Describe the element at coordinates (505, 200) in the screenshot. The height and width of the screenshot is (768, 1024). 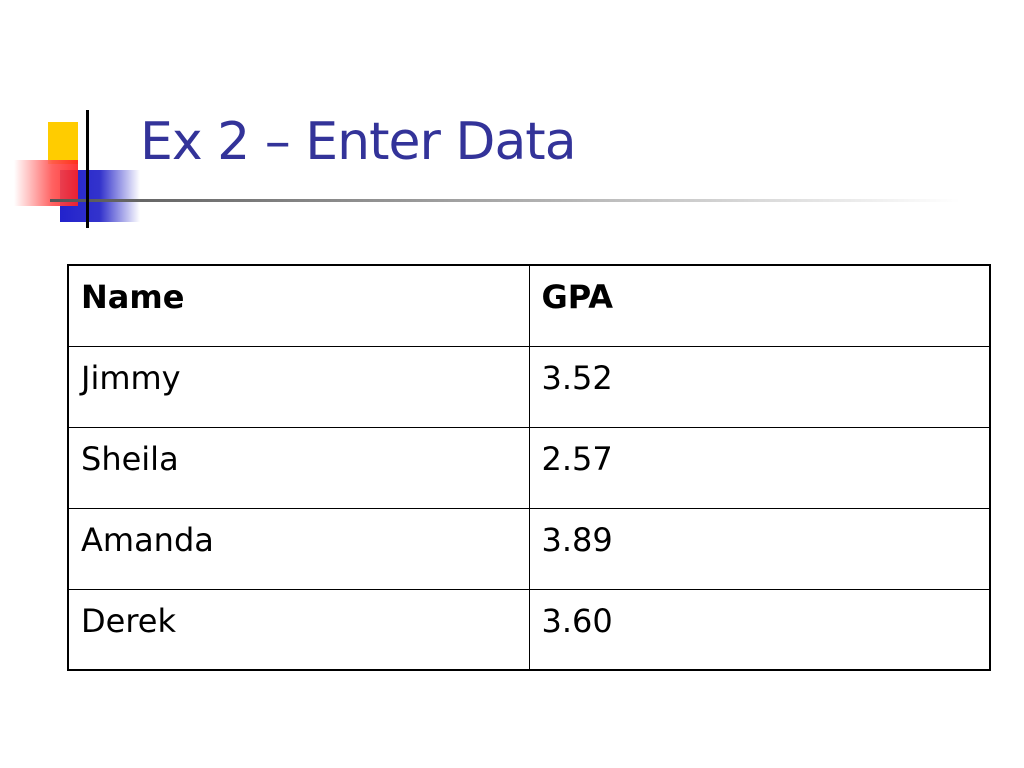
I see `rule` at that location.